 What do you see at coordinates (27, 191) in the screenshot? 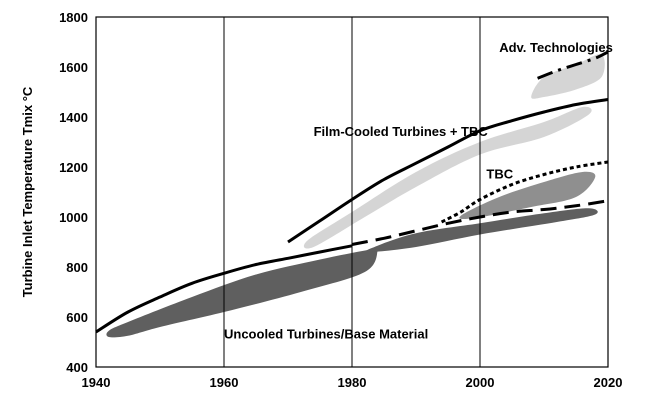
I see `y-axis-title: Turbine Inlet Temperature Tmix °C` at bounding box center [27, 191].